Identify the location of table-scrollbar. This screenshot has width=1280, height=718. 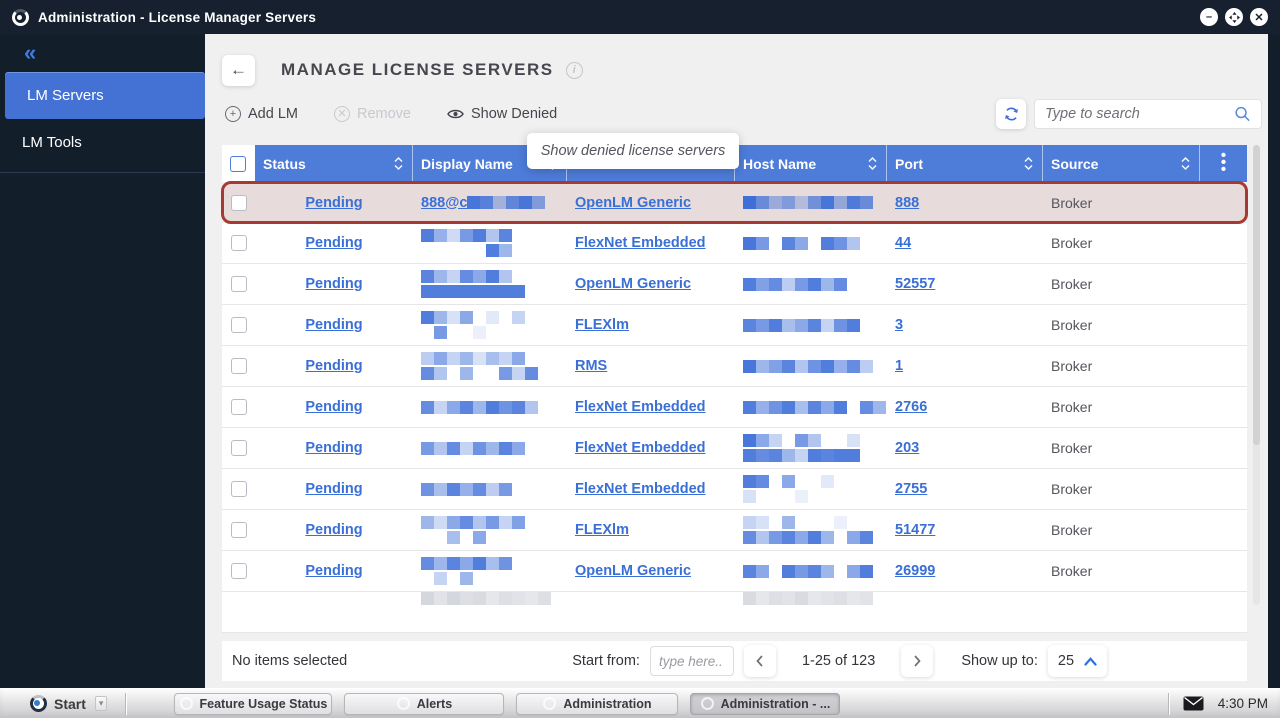
(1256, 375).